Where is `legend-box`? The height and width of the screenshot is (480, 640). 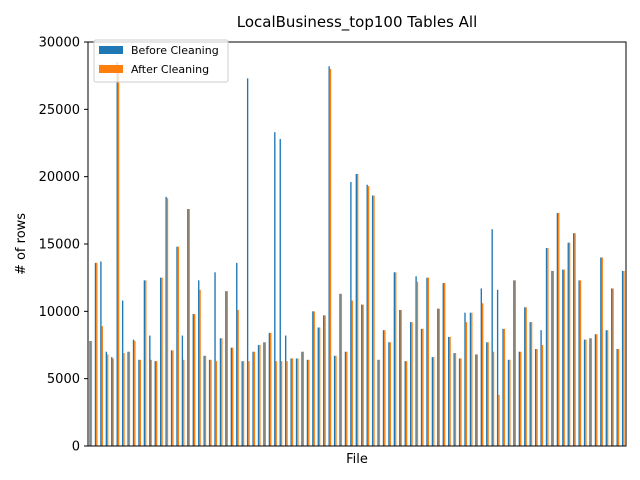
legend-box is located at coordinates (161, 61).